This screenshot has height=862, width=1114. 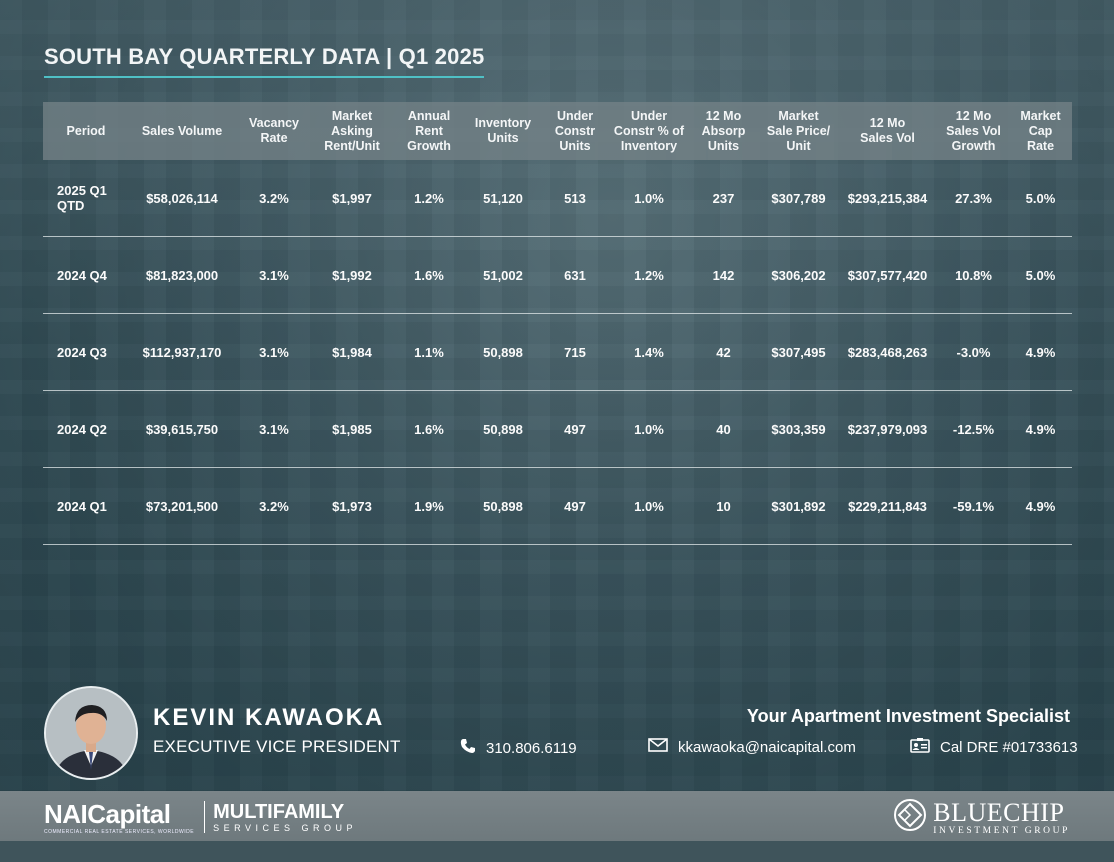 I want to click on column-header: Under Constr % of Inventory, so click(x=649, y=131).